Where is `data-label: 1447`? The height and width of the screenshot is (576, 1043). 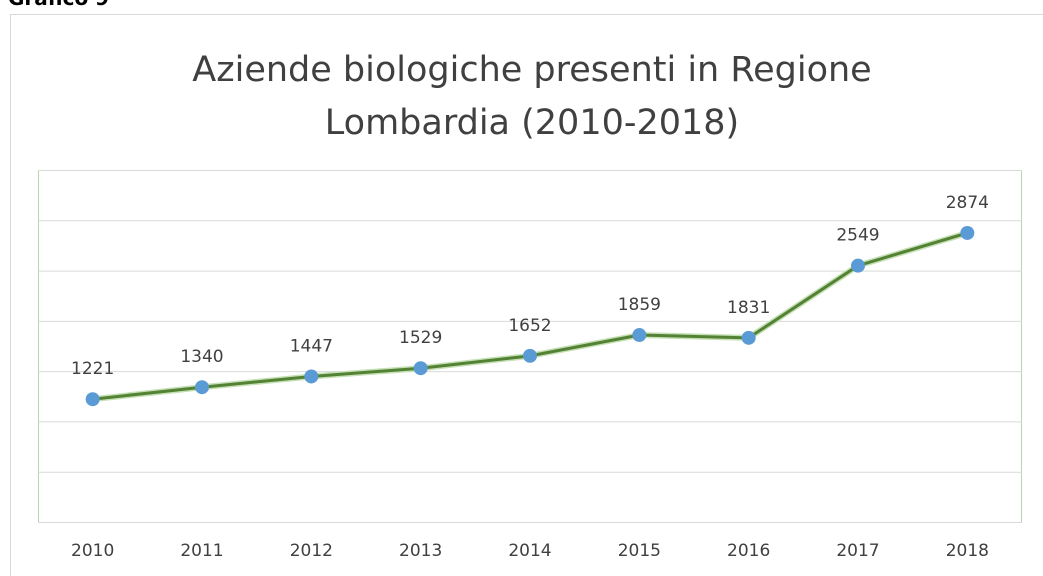 data-label: 1447 is located at coordinates (311, 346).